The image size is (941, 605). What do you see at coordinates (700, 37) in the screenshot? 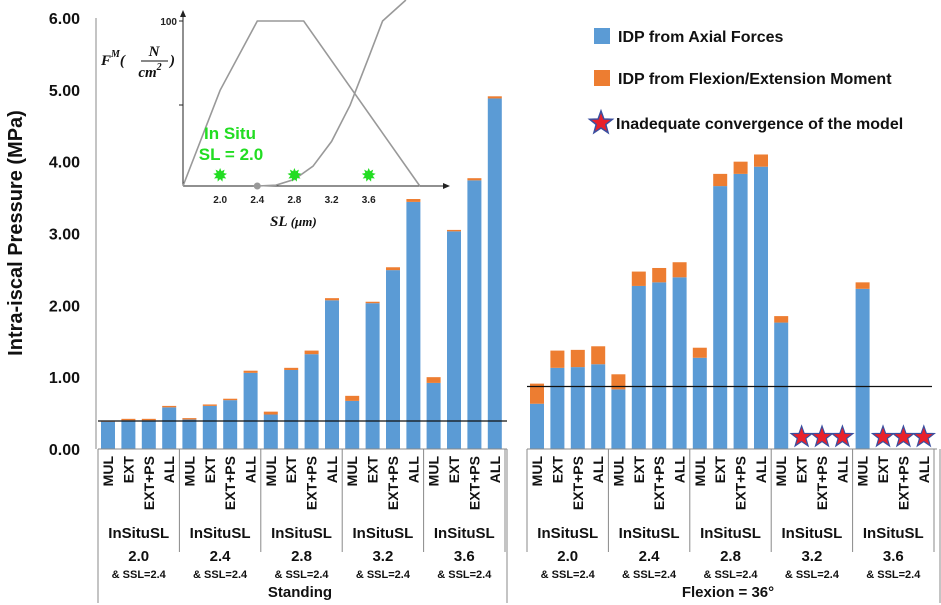
I see `legend-label: IDP from Axial Forces` at bounding box center [700, 37].